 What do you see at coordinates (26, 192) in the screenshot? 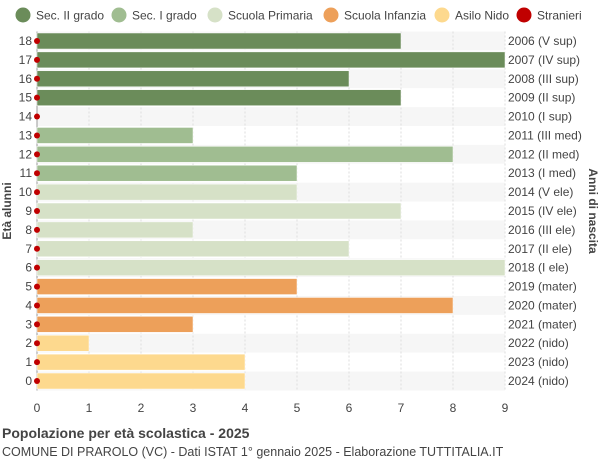
I see `age-label: 10` at bounding box center [26, 192].